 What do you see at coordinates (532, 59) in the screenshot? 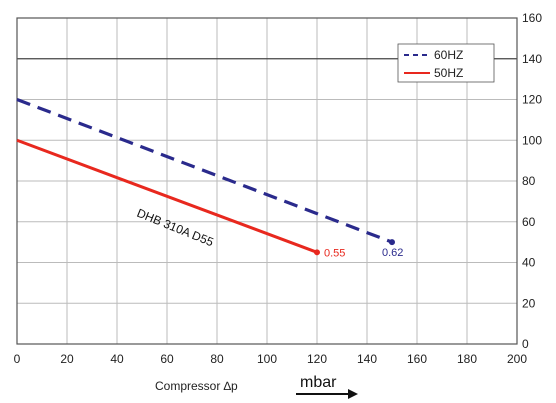
I see `y-tick-label: 140` at bounding box center [532, 59].